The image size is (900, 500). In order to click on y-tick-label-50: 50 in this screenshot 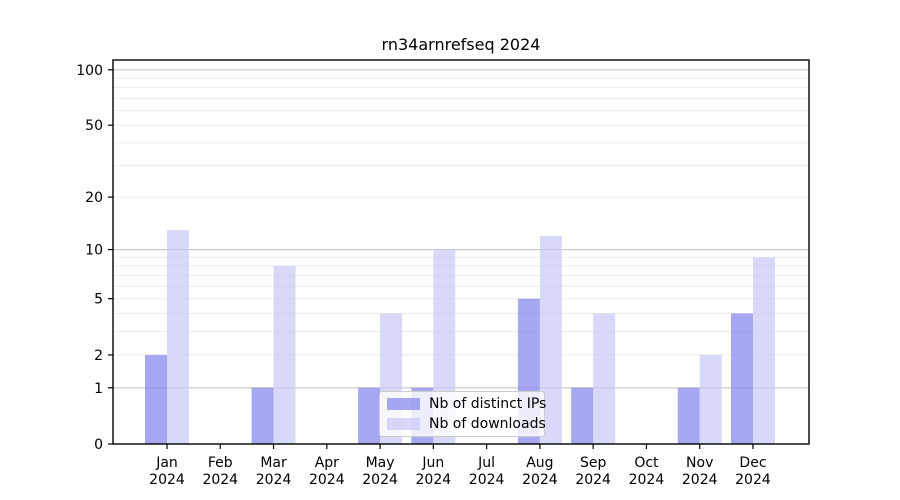, I will do `click(94, 126)`.